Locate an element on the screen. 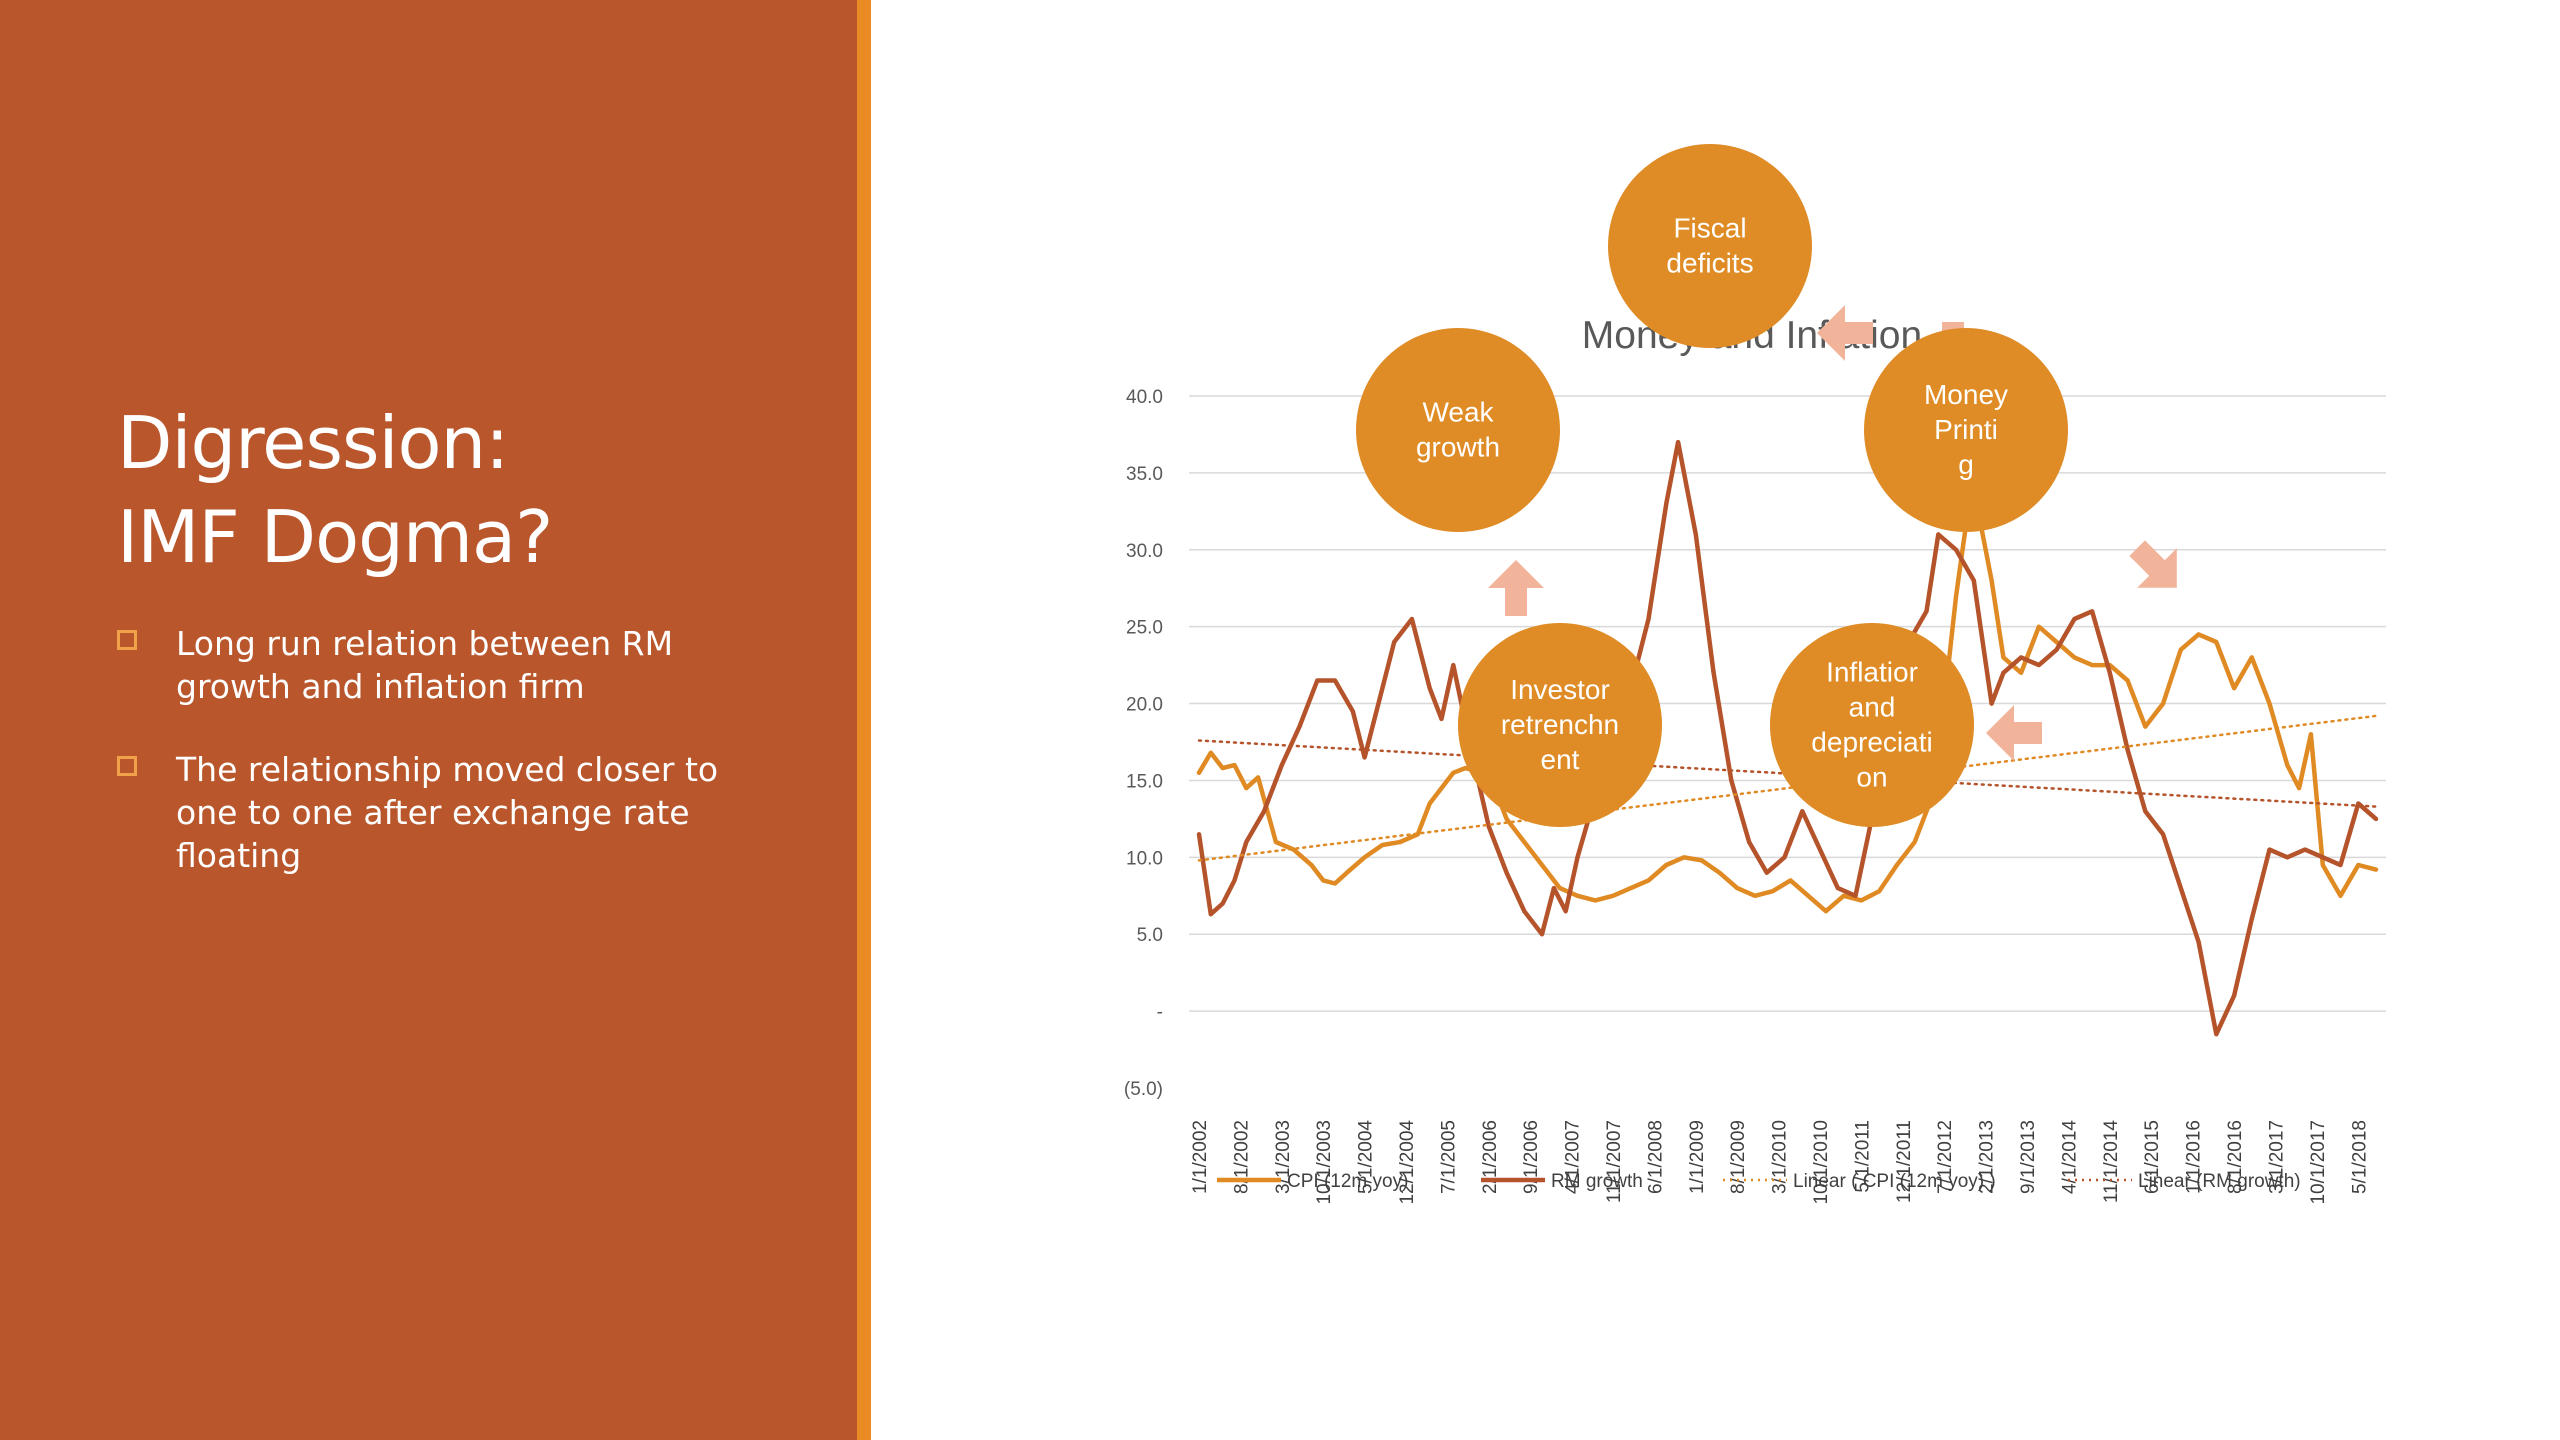 The width and height of the screenshot is (2560, 1440). cycle-node-label: Weak is located at coordinates (1458, 412).